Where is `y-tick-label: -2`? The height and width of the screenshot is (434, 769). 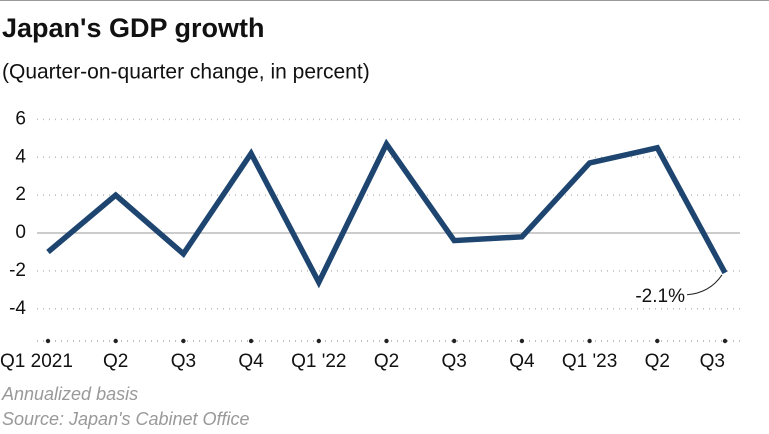 y-tick-label: -2 is located at coordinates (17, 270).